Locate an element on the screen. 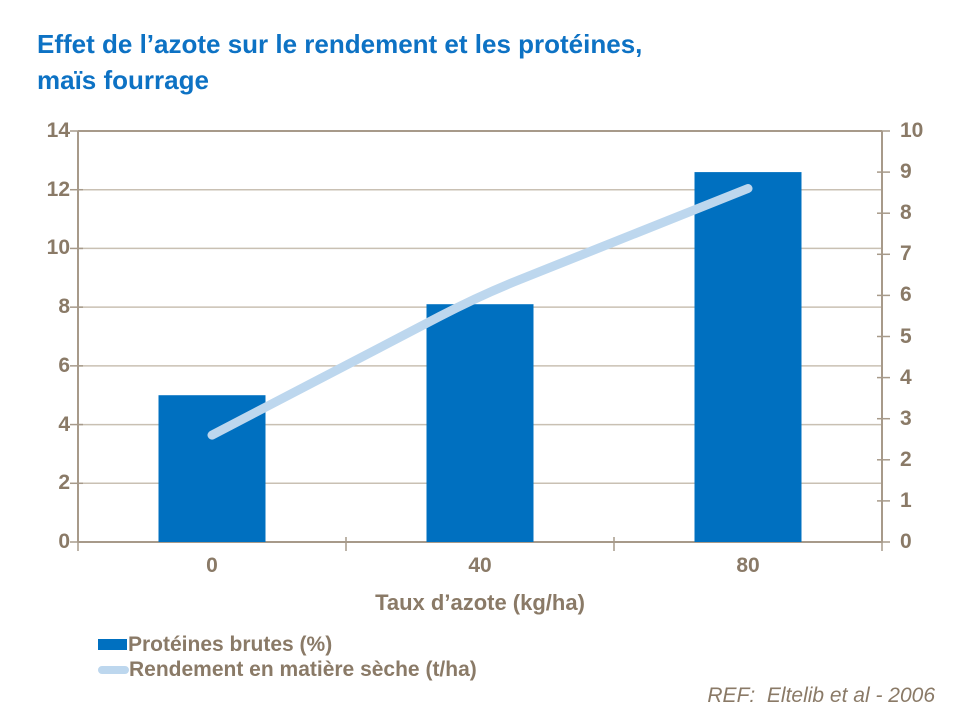 This screenshot has width=960, height=720. legend-label-line-series: Rendement en matière sèche (t/ha) is located at coordinates (303, 669).